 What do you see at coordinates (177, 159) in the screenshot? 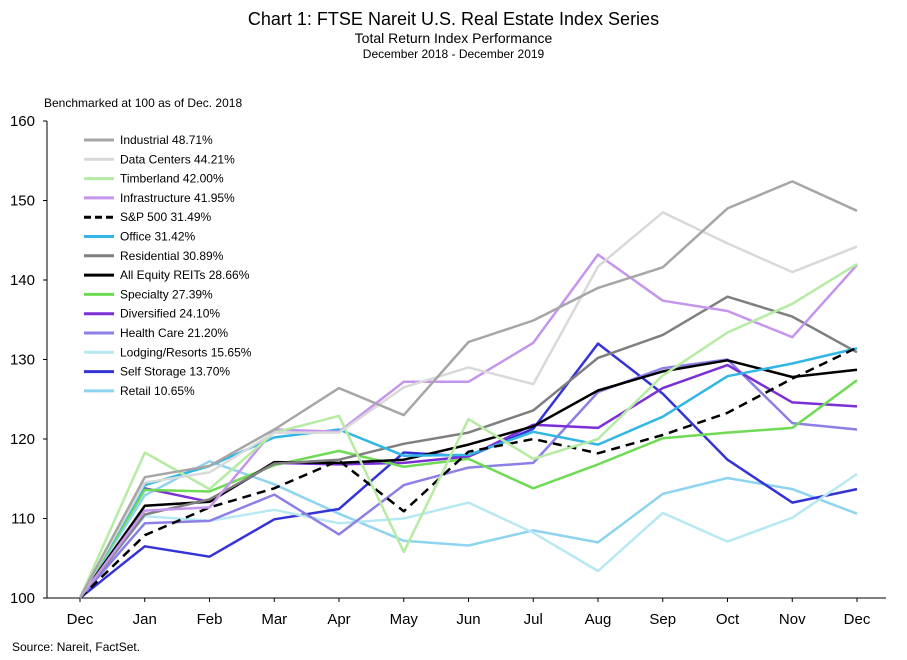
I see `legend-label: Data Centers 44.21%` at bounding box center [177, 159].